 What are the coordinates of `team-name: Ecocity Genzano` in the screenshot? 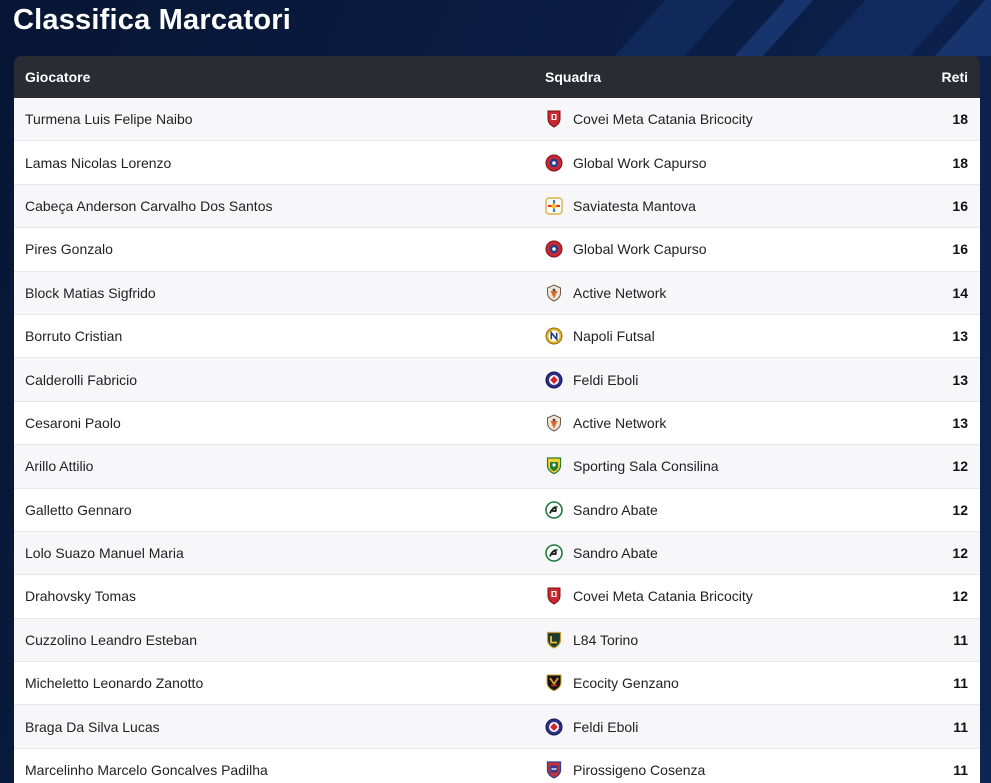 It's located at (626, 683).